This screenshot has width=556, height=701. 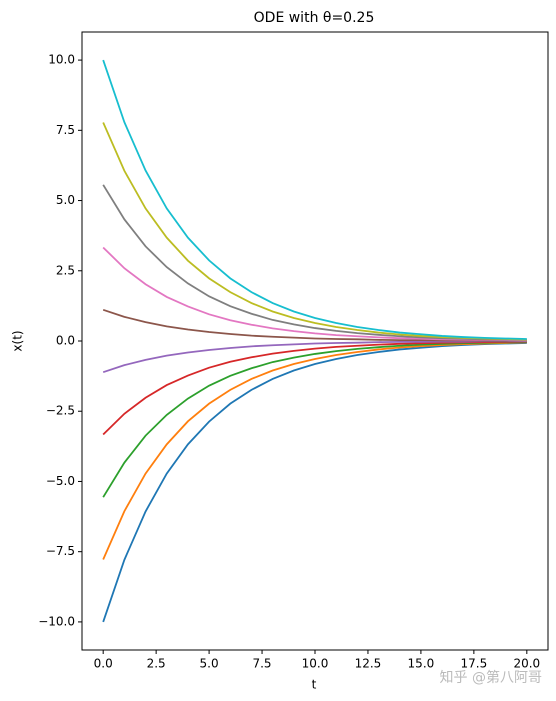 What do you see at coordinates (261, 664) in the screenshot?
I see `x-tick-label: 7.5` at bounding box center [261, 664].